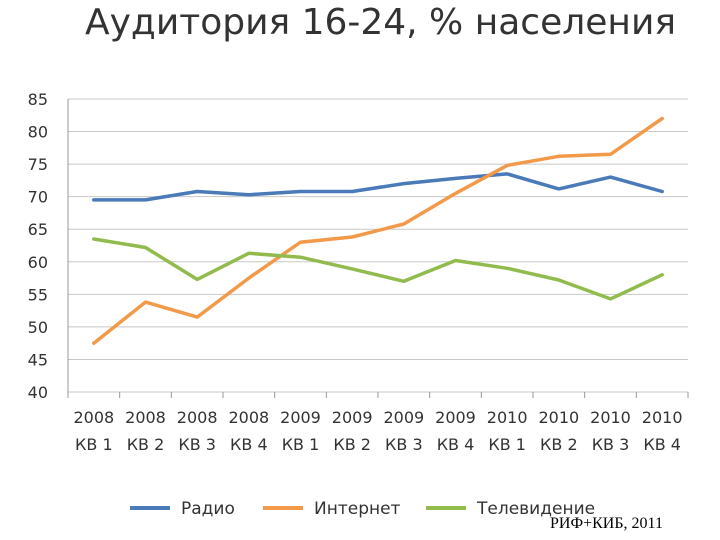  Describe the element at coordinates (380, 22) in the screenshot. I see `chart-title: Аудитория 16-24, % населения` at that location.